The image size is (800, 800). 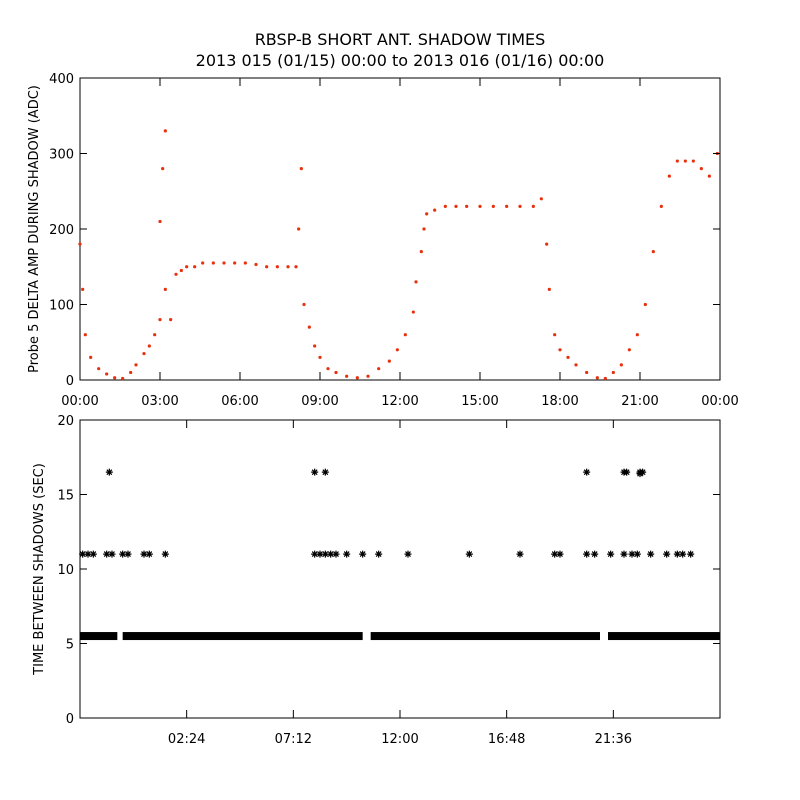 What do you see at coordinates (400, 39) in the screenshot?
I see `chart-title: RBSP-B SHORT ANT. SHADOW TIMES` at bounding box center [400, 39].